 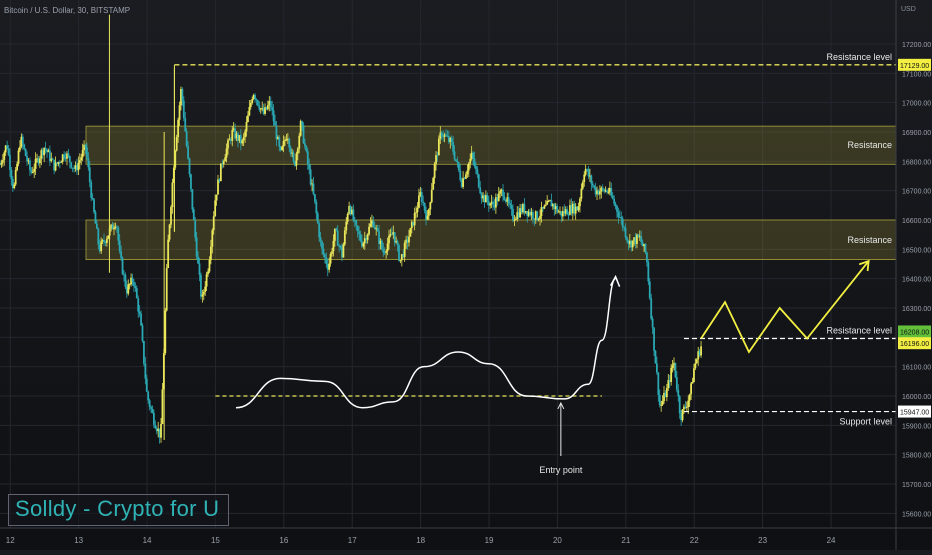 What do you see at coordinates (785, 307) in the screenshot?
I see `projection-path` at bounding box center [785, 307].